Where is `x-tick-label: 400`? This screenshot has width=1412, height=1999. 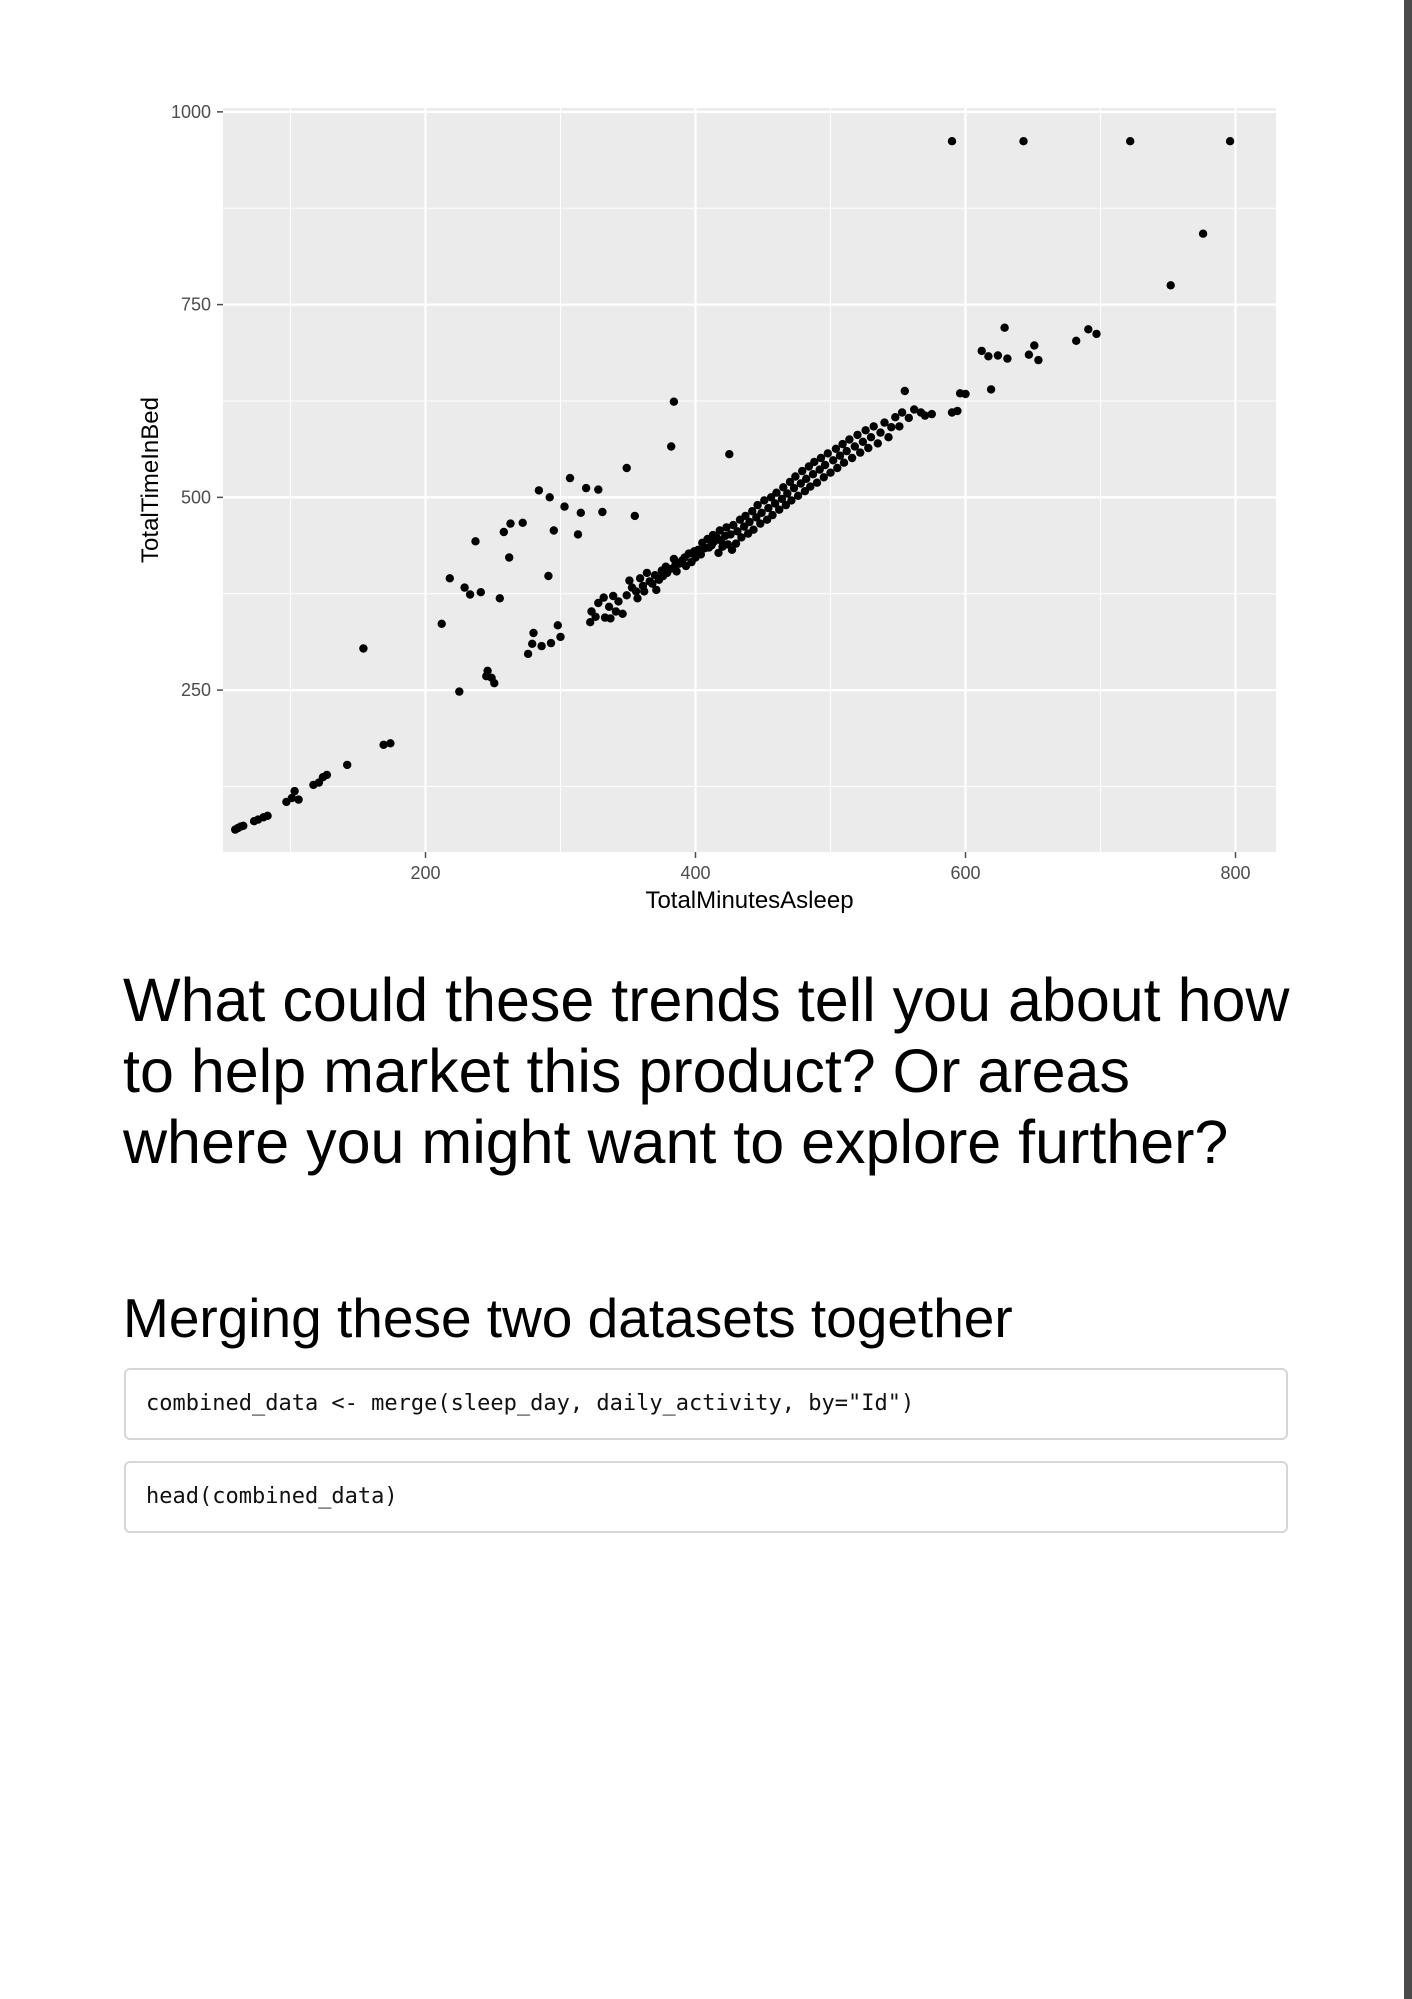 x-tick-label: 400 is located at coordinates (695, 873).